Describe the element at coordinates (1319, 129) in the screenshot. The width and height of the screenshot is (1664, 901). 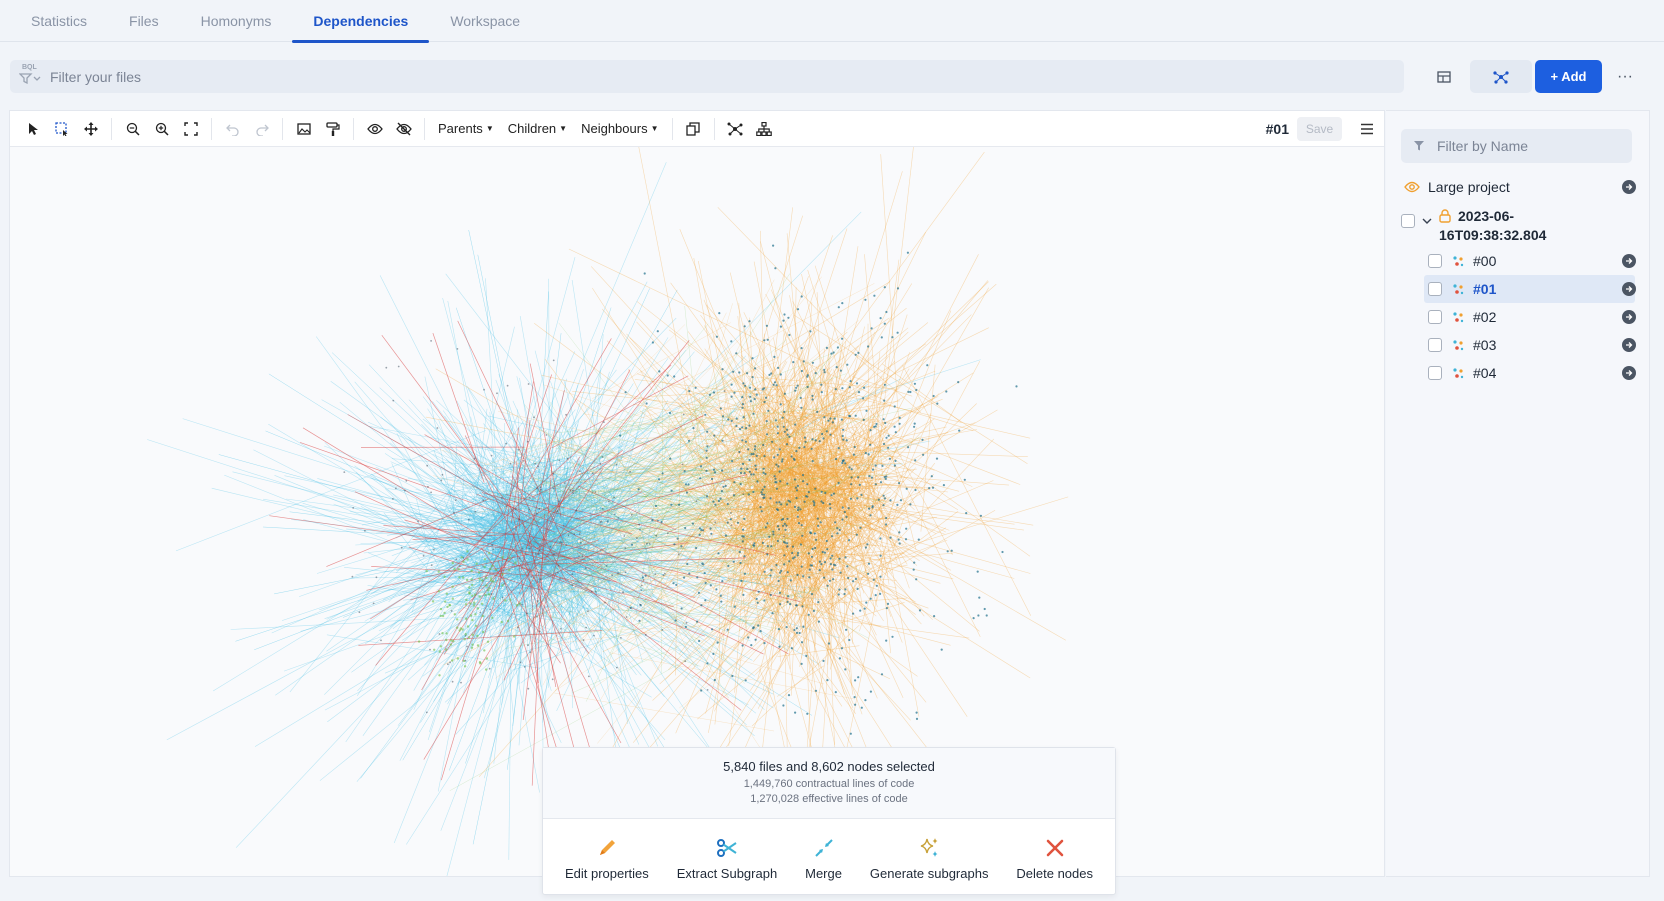
I see `save-button: Save` at that location.